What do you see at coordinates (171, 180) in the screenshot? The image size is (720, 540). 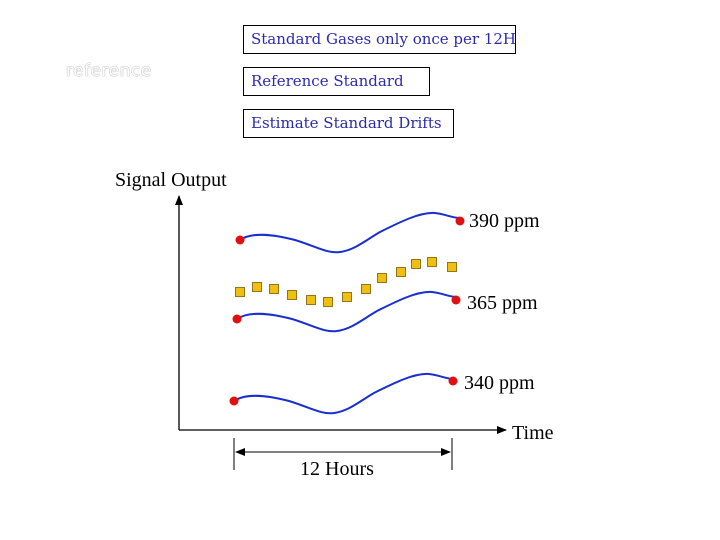 I see `y-axis-label: Signal Output` at bounding box center [171, 180].